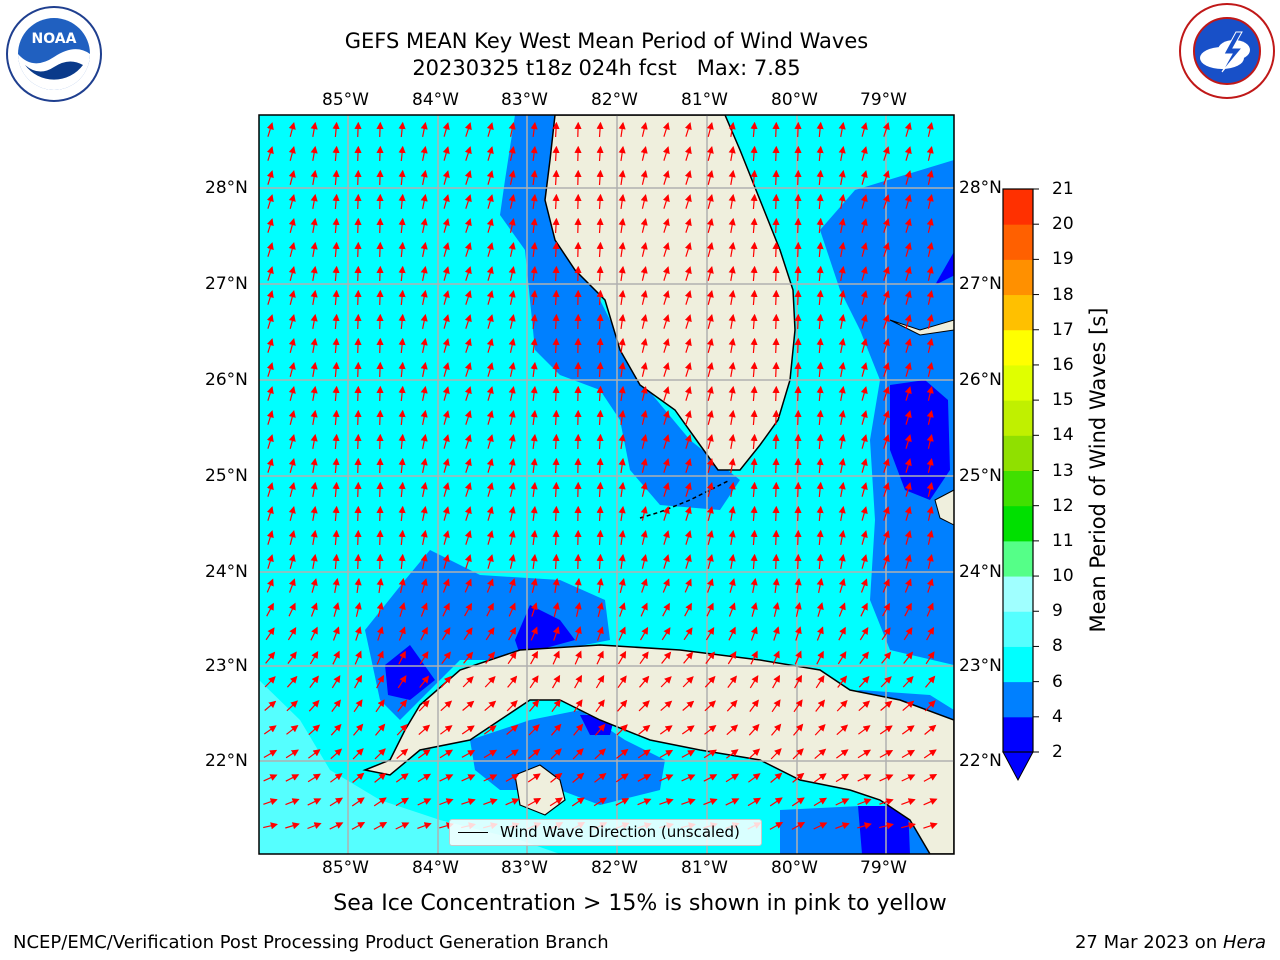 The image size is (1280, 960). Describe the element at coordinates (794, 100) in the screenshot. I see `lon-label-top: 80°W` at that location.